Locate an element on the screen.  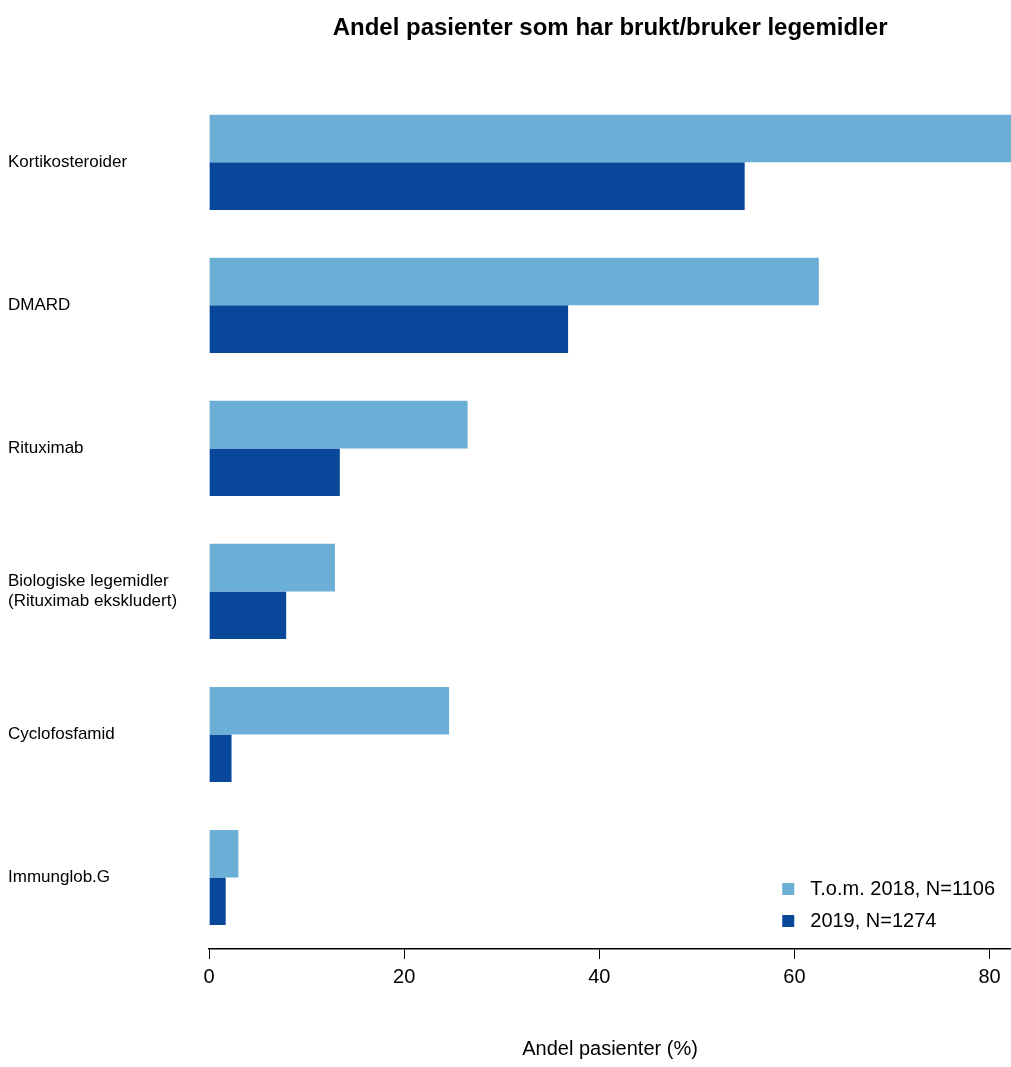
x-tick-label: 20 is located at coordinates (404, 975).